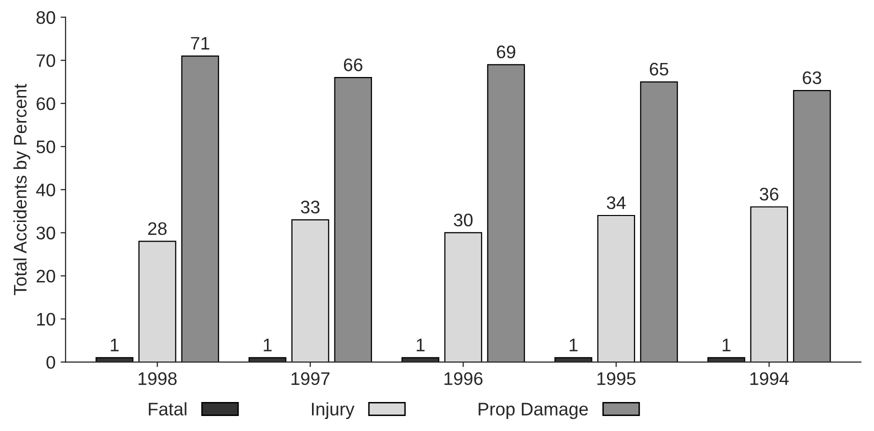  Describe the element at coordinates (46, 319) in the screenshot. I see `y-tick-label: 10` at that location.